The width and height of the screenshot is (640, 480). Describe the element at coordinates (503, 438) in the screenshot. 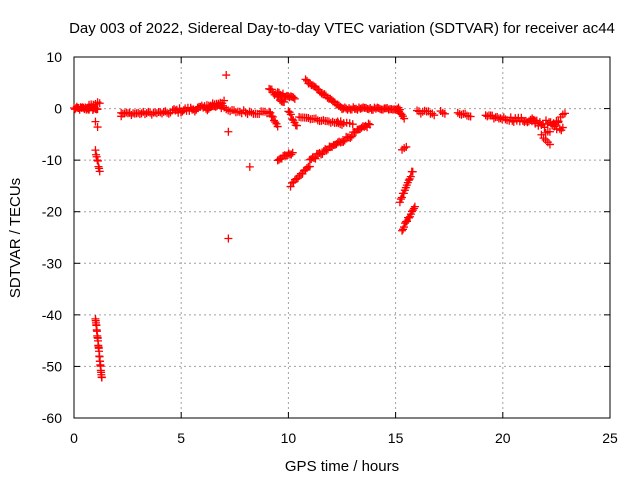

I see `x-tick-label: 20` at that location.